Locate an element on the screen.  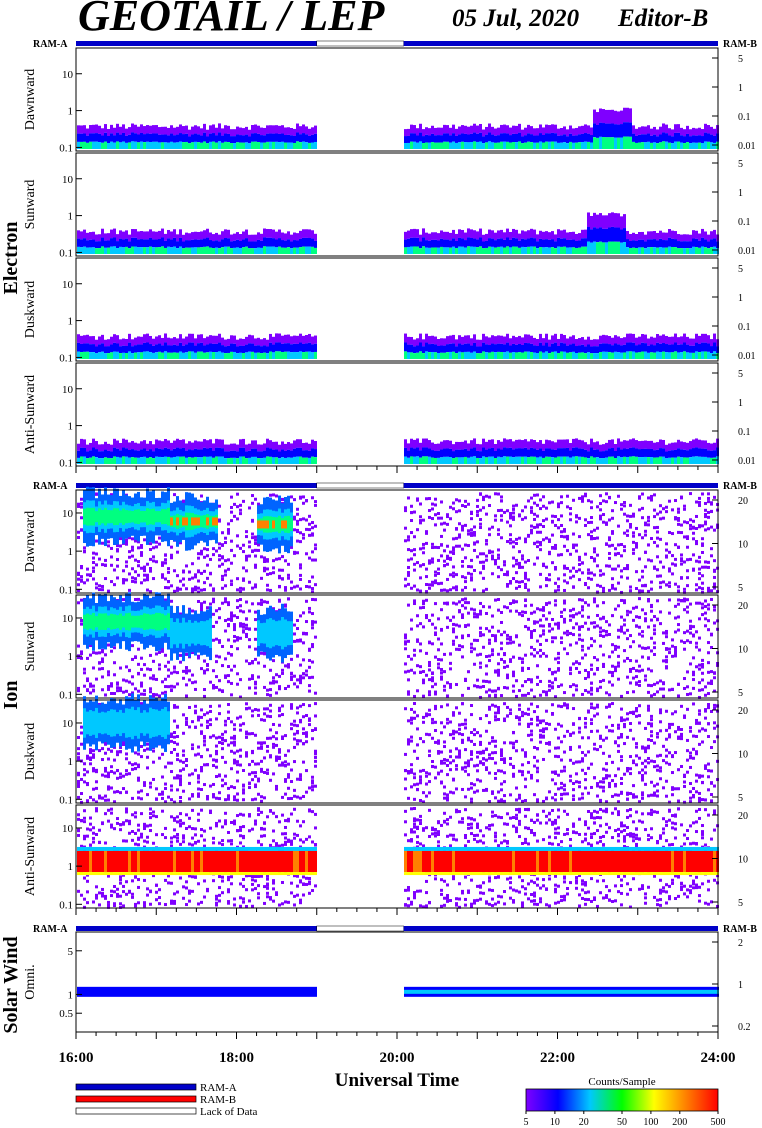
colorbar-tick-label: 50 is located at coordinates (622, 1122).